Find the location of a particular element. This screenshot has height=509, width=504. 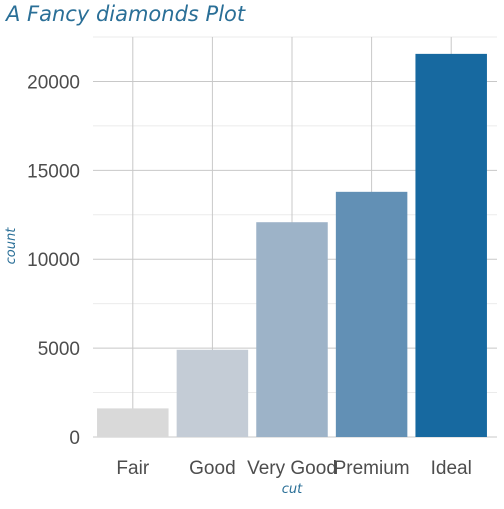

bar-very-good is located at coordinates (292, 329).